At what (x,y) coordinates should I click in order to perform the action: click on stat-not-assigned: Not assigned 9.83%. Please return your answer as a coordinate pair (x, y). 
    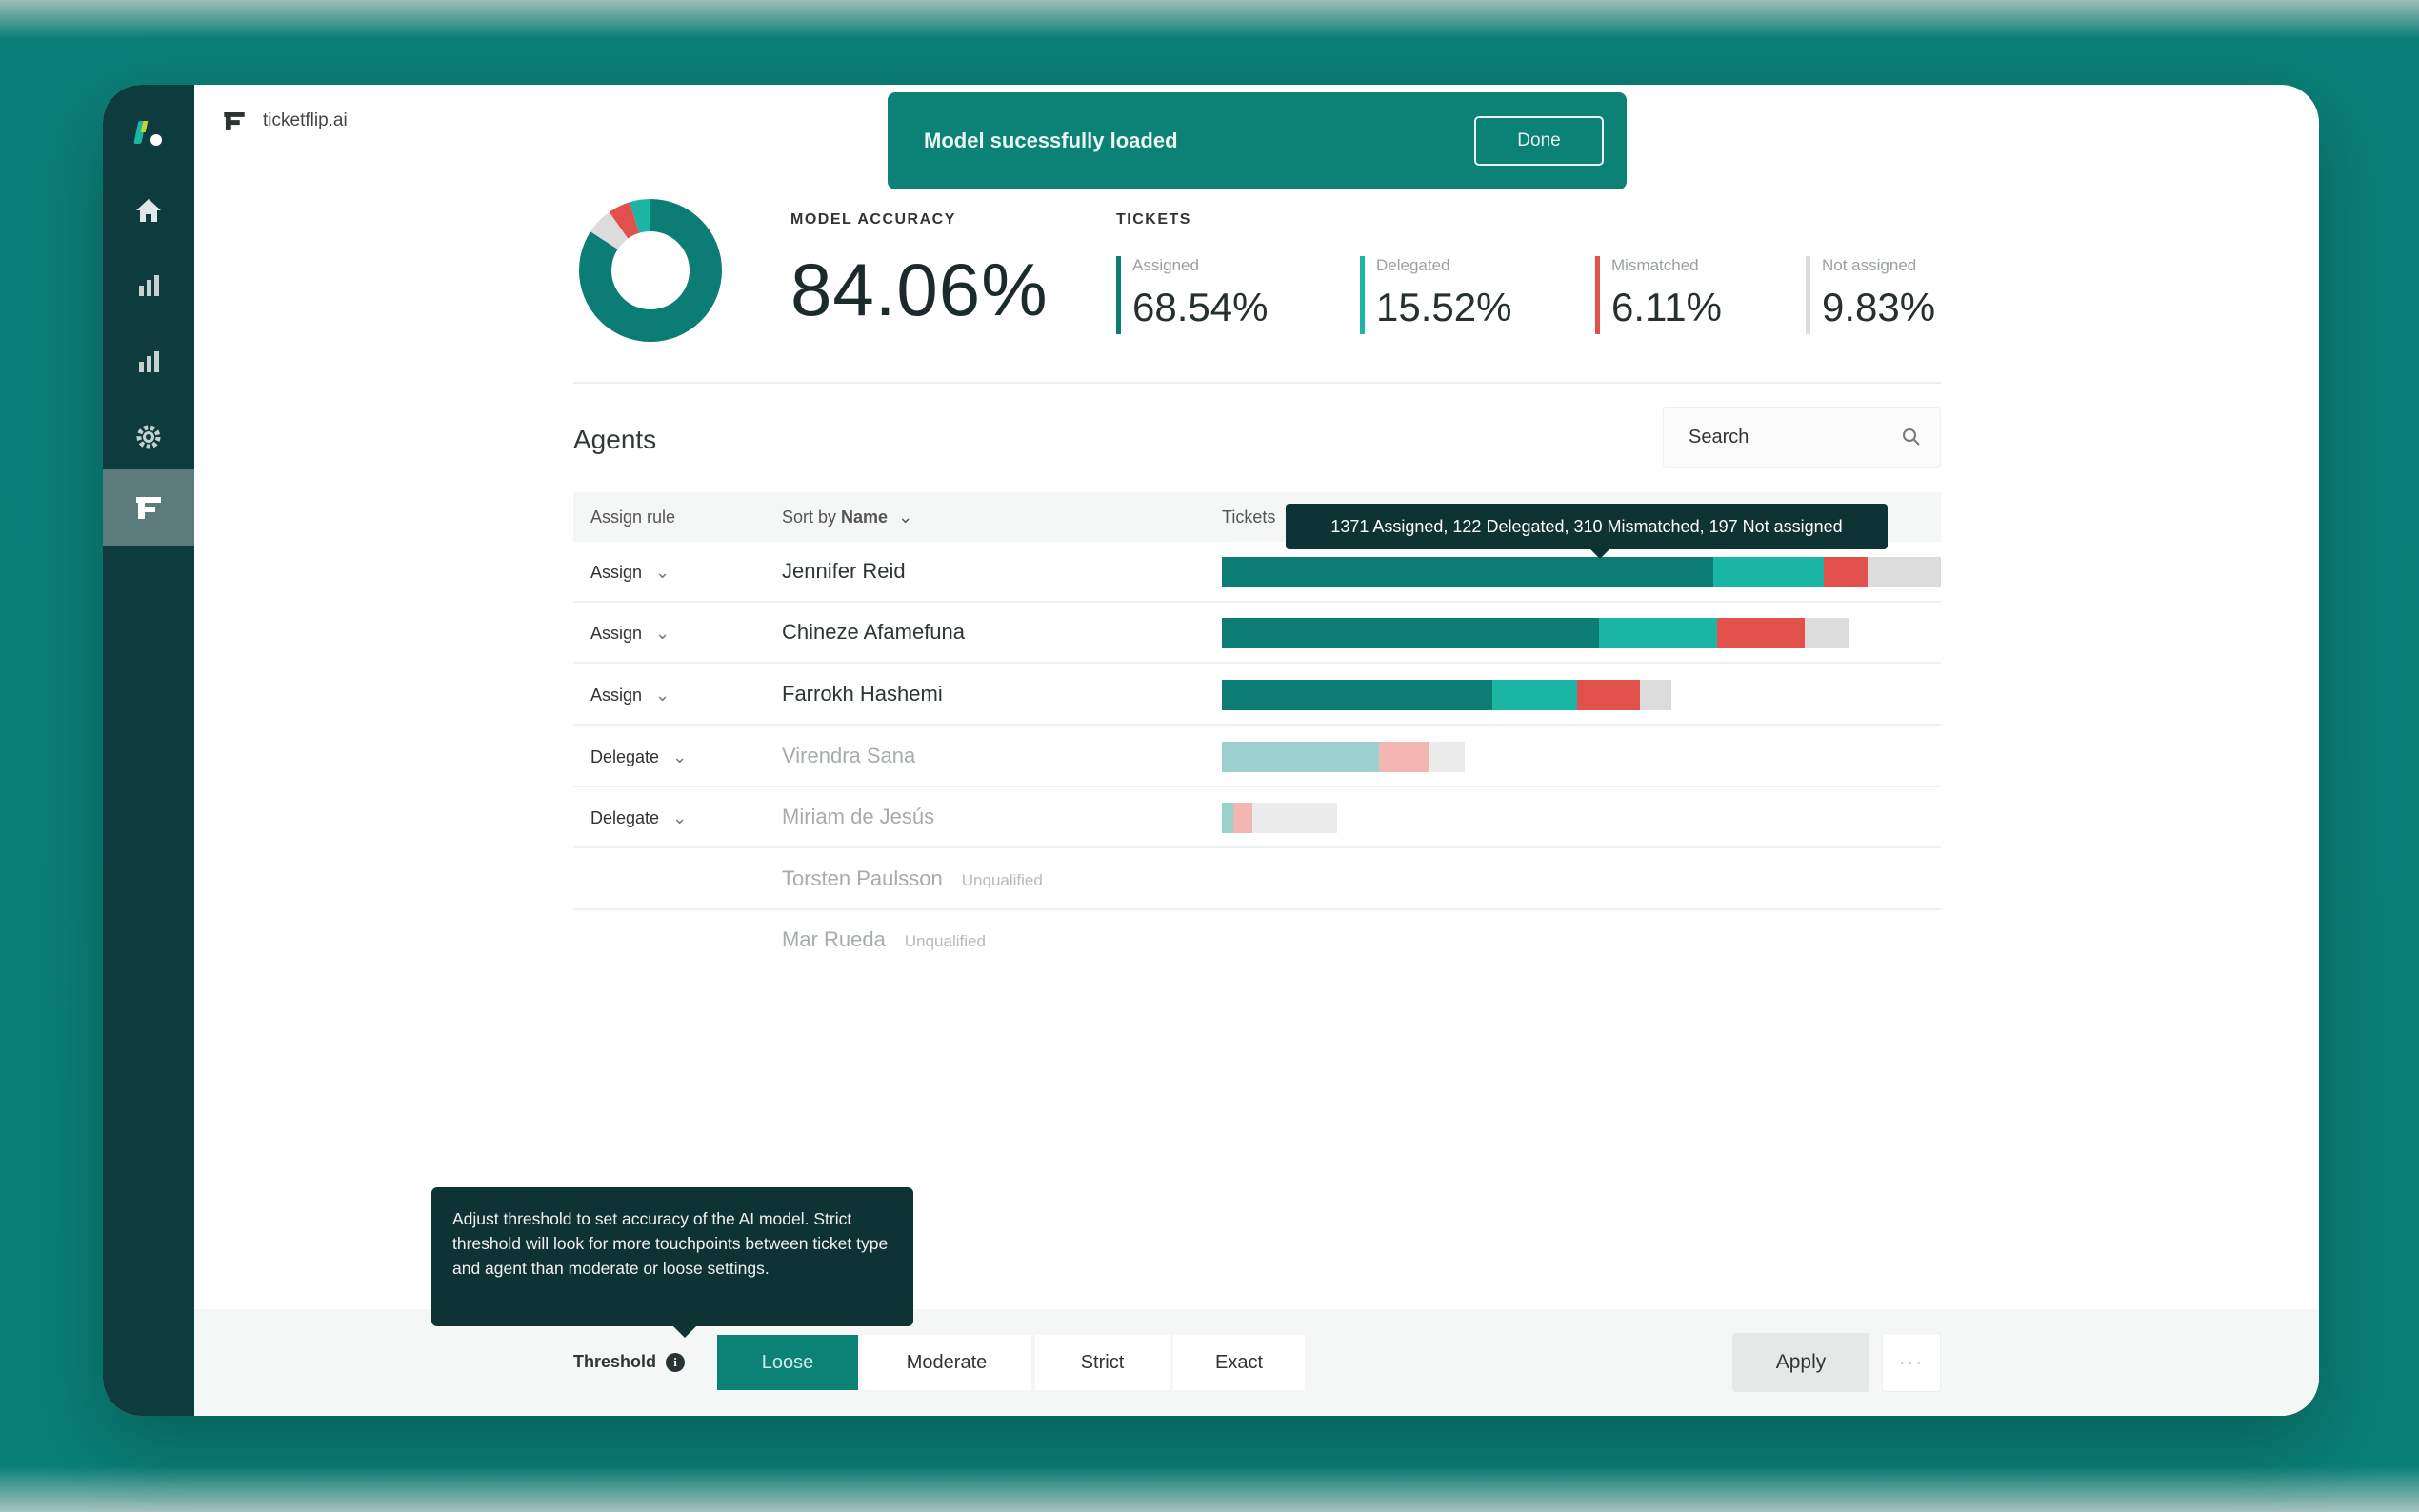
    Looking at the image, I should click on (1870, 295).